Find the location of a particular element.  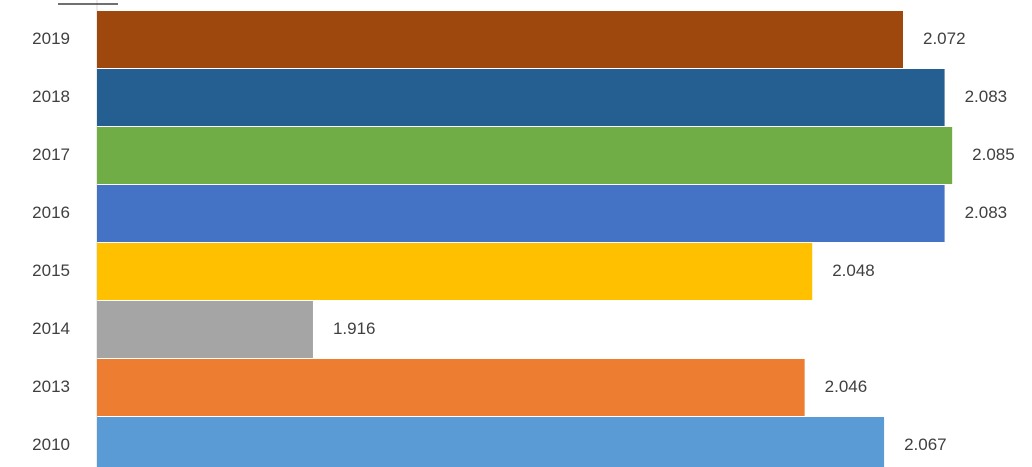

bar-2017 is located at coordinates (525, 155).